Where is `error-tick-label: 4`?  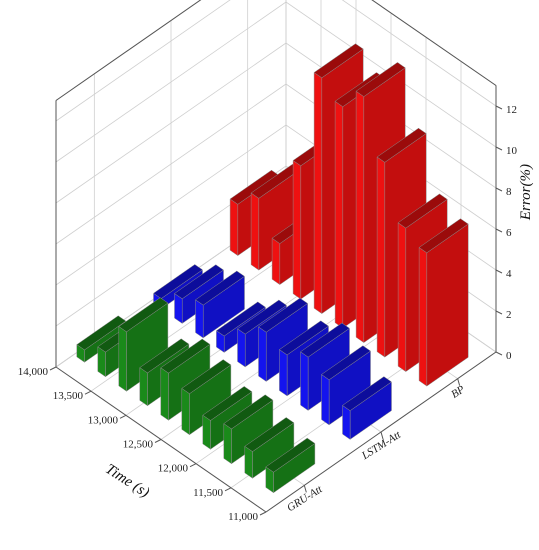
error-tick-label: 4 is located at coordinates (509, 274).